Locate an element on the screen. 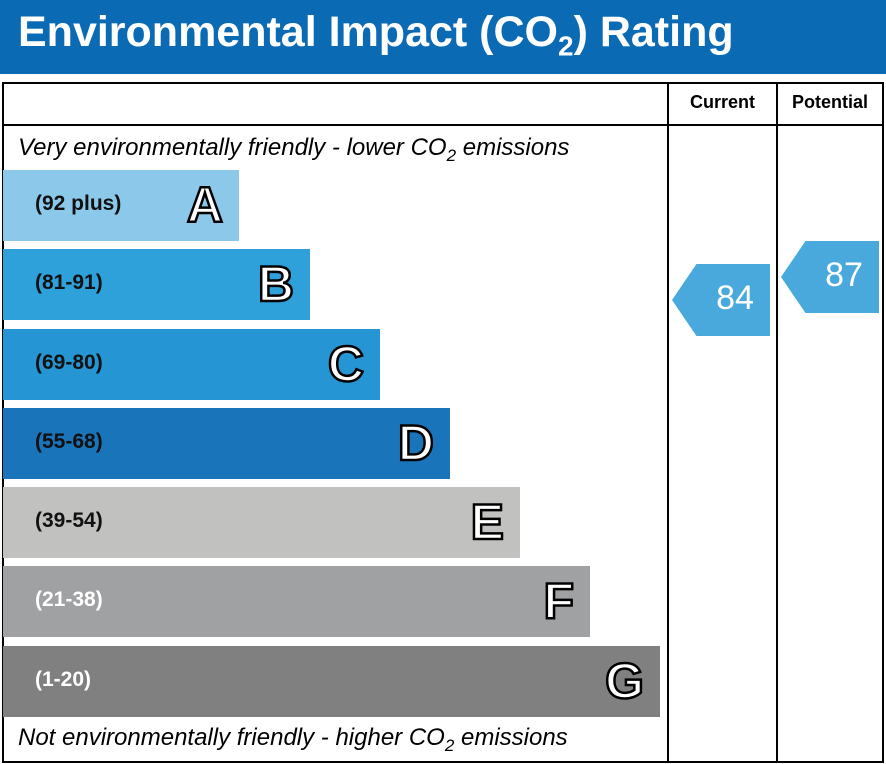 This screenshot has height=764, width=886. band-bar-c: (69-80) C is located at coordinates (191, 364).